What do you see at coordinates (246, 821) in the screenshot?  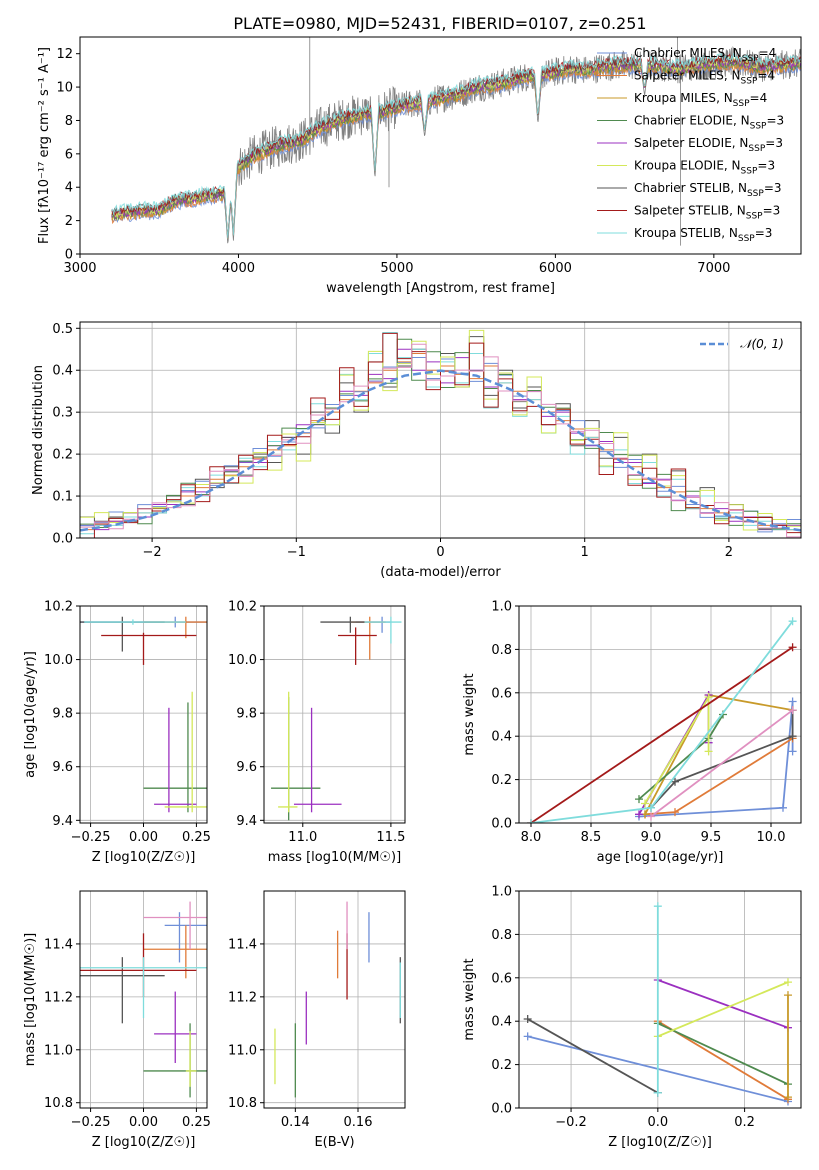 I see `y-tick-label: 9.4` at bounding box center [246, 821].